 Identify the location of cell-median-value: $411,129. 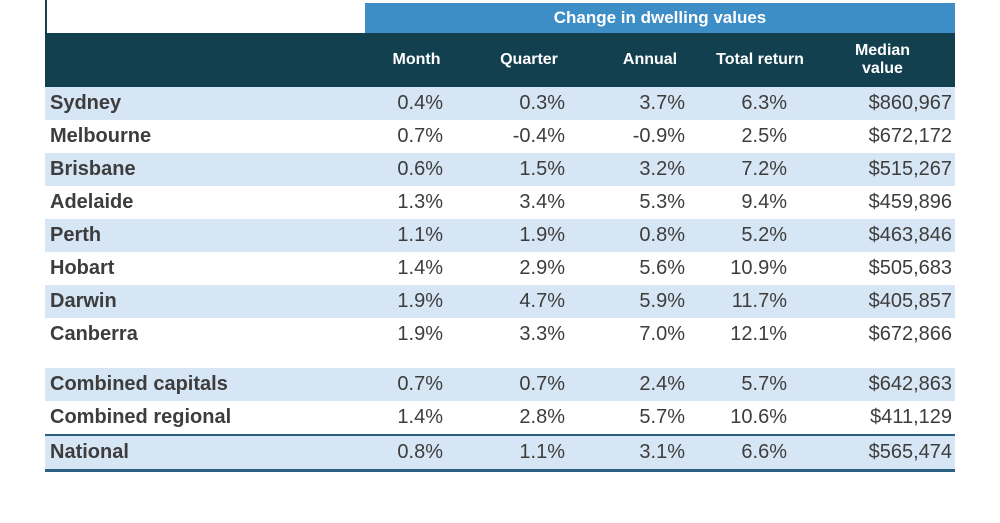
(882, 418).